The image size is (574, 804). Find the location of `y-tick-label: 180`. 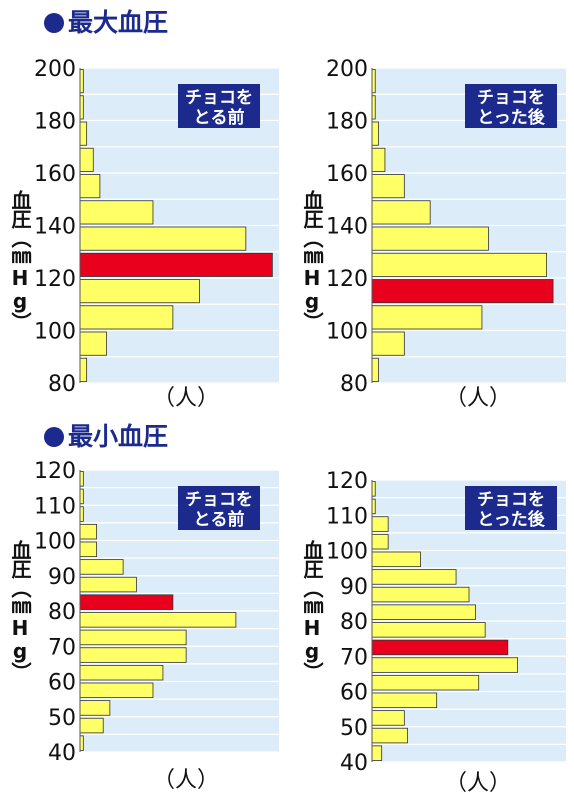

y-tick-label: 180 is located at coordinates (55, 122).